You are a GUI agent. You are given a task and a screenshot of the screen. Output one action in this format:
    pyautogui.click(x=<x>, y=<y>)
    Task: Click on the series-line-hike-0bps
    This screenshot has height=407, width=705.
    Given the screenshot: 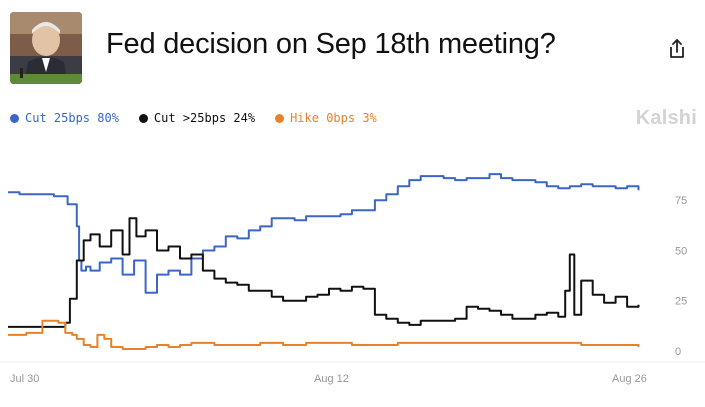 What is the action you would take?
    pyautogui.click(x=324, y=334)
    